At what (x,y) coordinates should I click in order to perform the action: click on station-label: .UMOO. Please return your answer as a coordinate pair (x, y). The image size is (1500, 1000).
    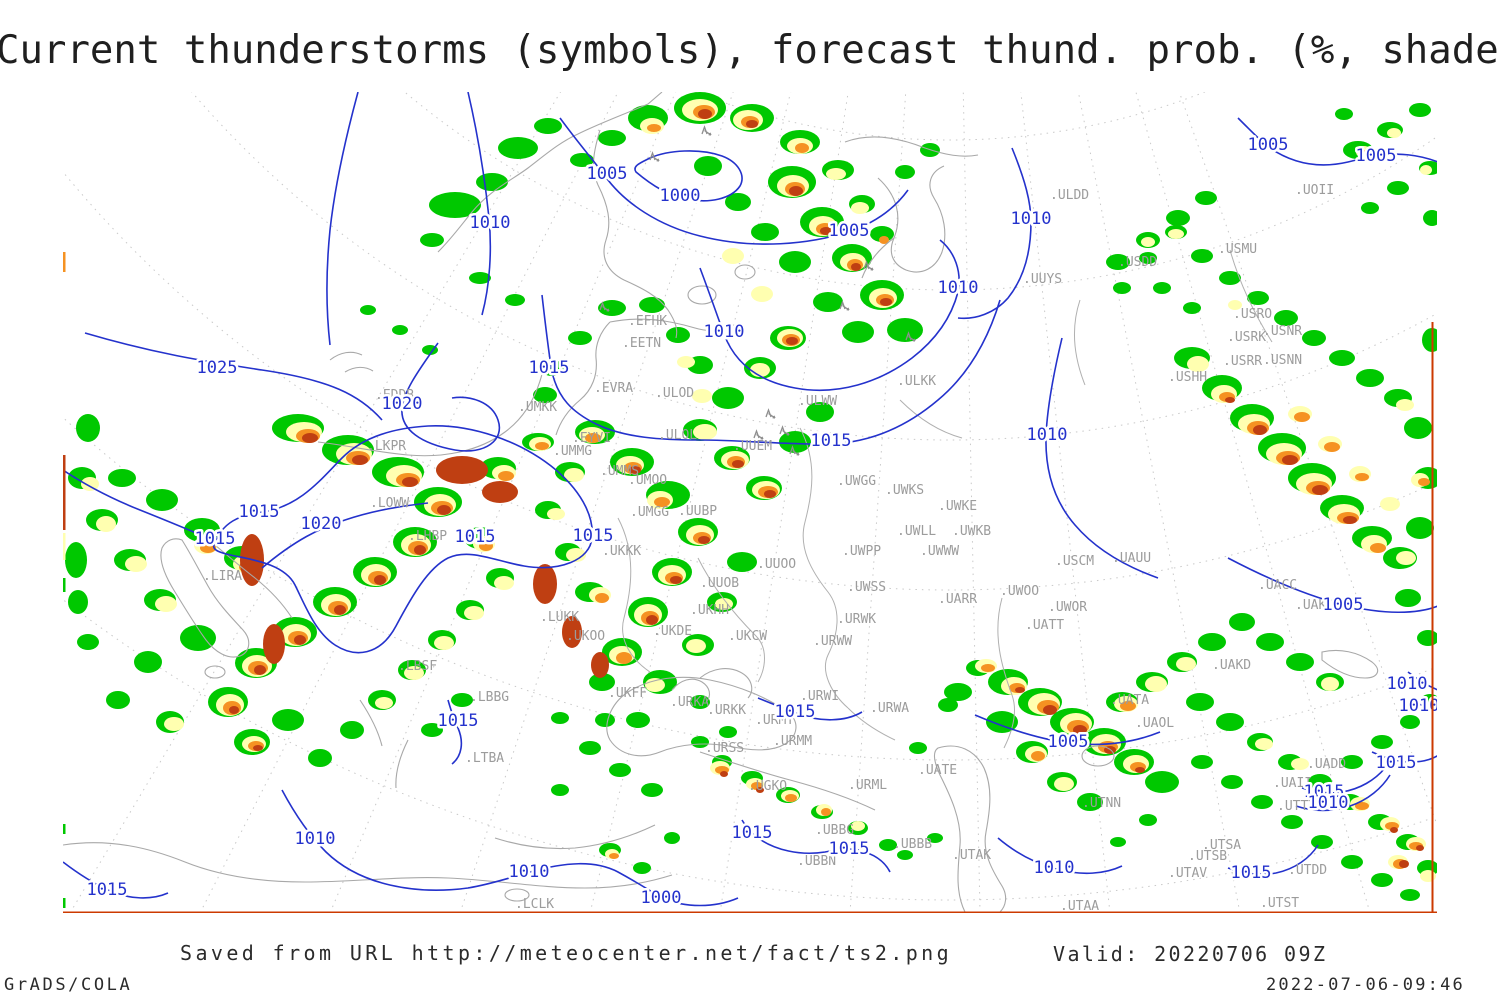
    Looking at the image, I should click on (647, 480).